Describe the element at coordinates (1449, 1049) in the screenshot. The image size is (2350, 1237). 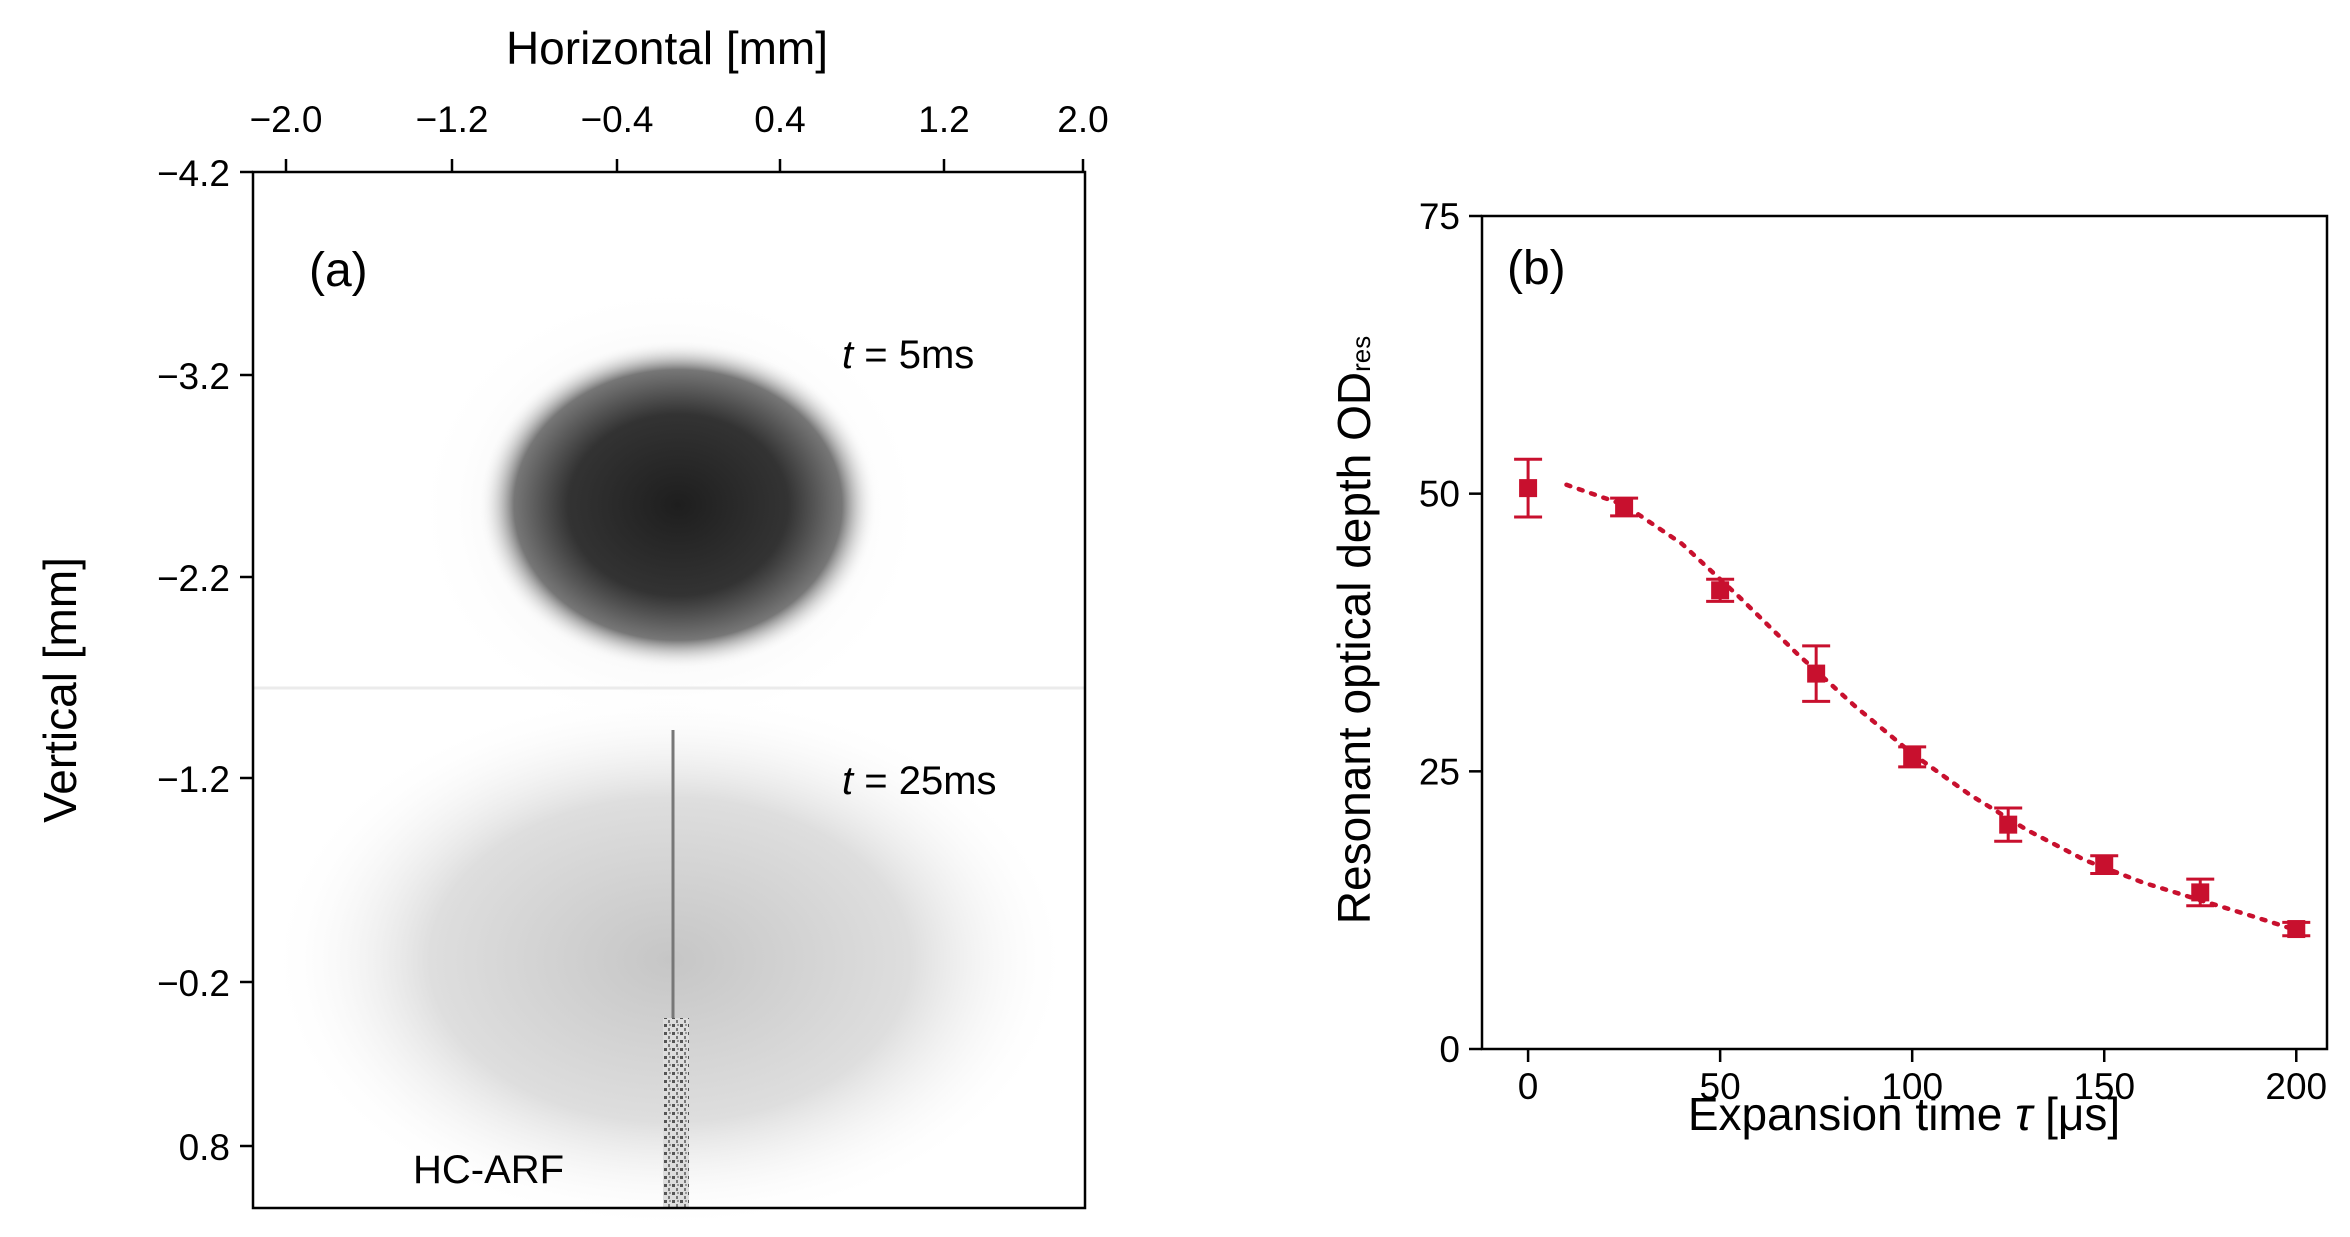
I see `y-tick-label: 0` at that location.